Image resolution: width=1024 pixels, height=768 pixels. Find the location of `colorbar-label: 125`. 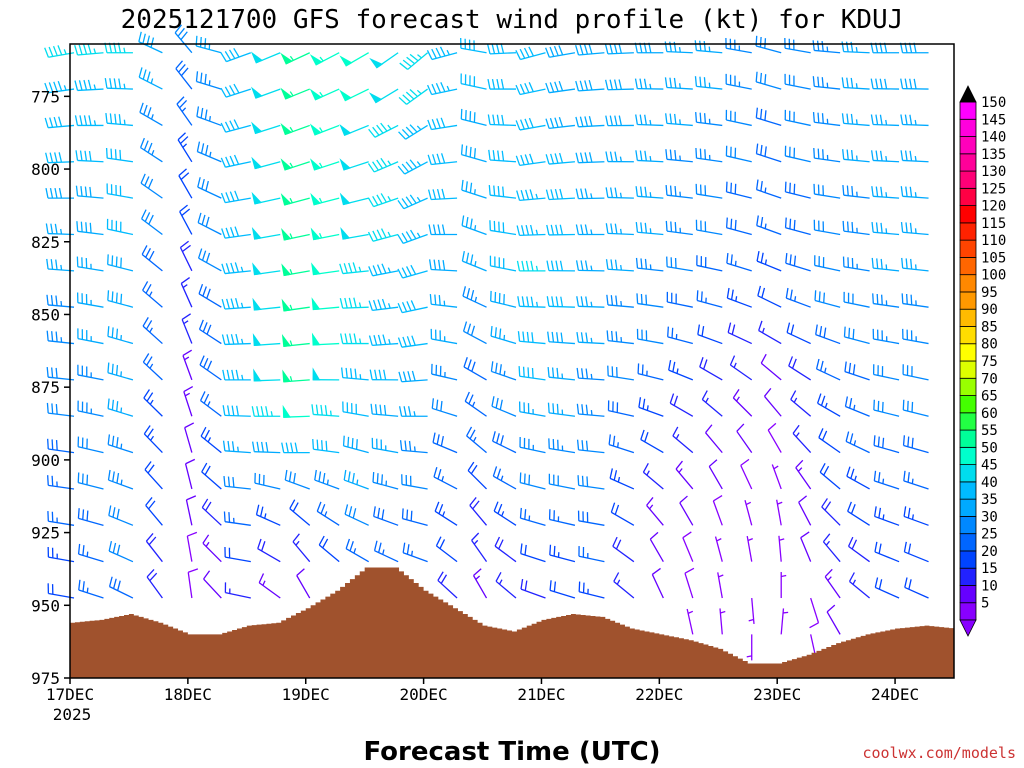

colorbar-label: 125 is located at coordinates (993, 189).